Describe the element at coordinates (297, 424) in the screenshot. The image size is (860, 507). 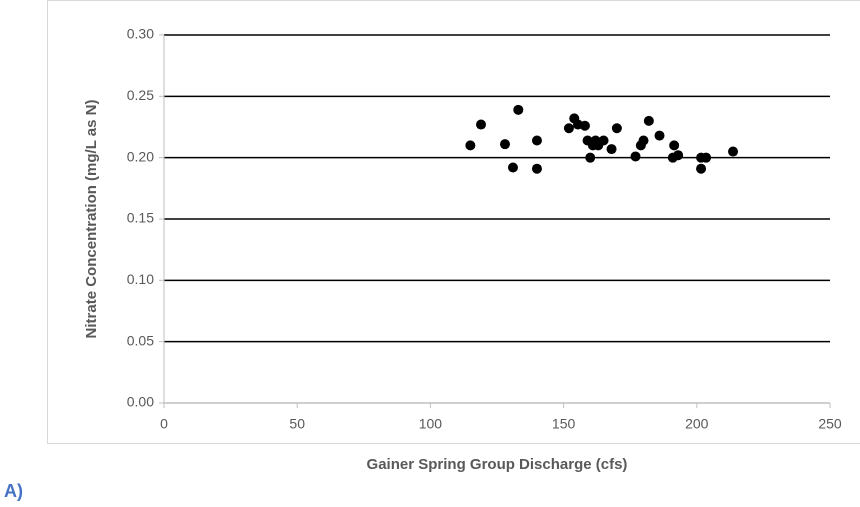
I see `x-tick-label: 50` at that location.